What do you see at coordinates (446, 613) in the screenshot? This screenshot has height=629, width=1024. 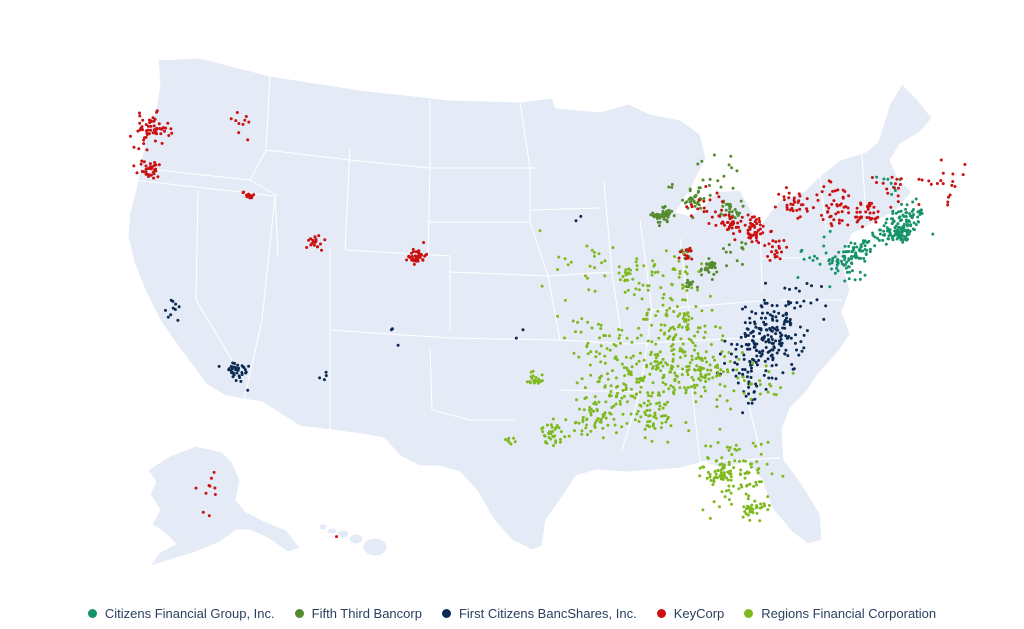 I see `legend-marker-first-citizens` at bounding box center [446, 613].